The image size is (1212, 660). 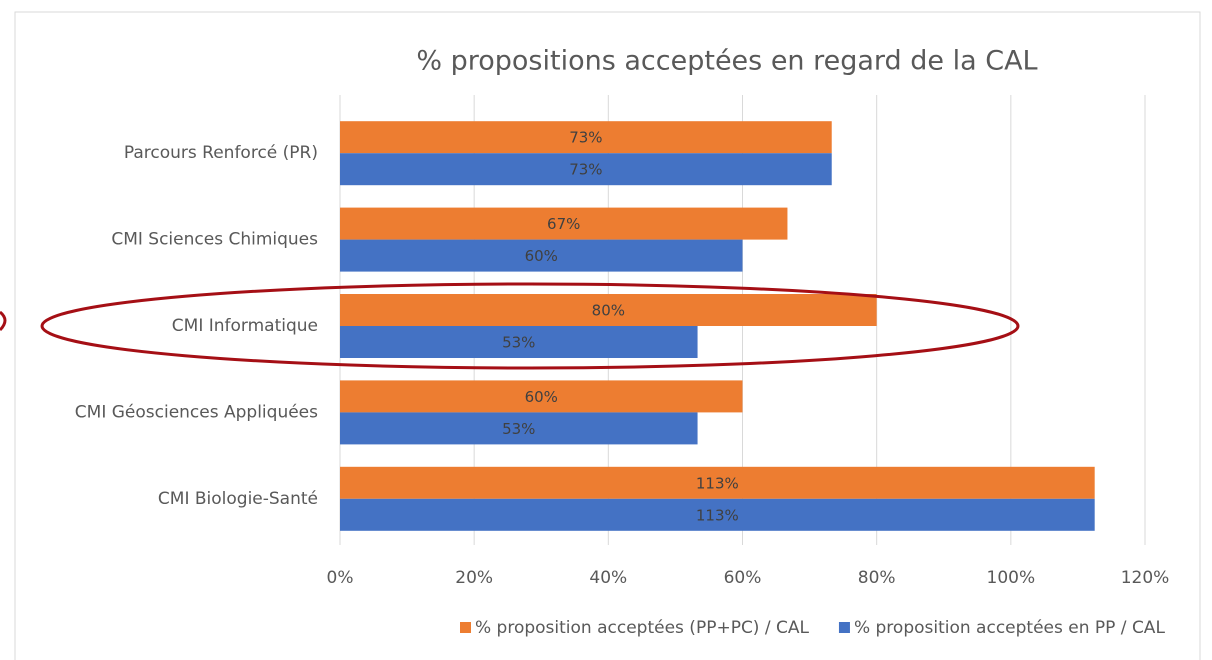 What do you see at coordinates (642, 628) in the screenshot?
I see `legend-label: % proposition acceptées (PP+PC) / CAL` at bounding box center [642, 628].